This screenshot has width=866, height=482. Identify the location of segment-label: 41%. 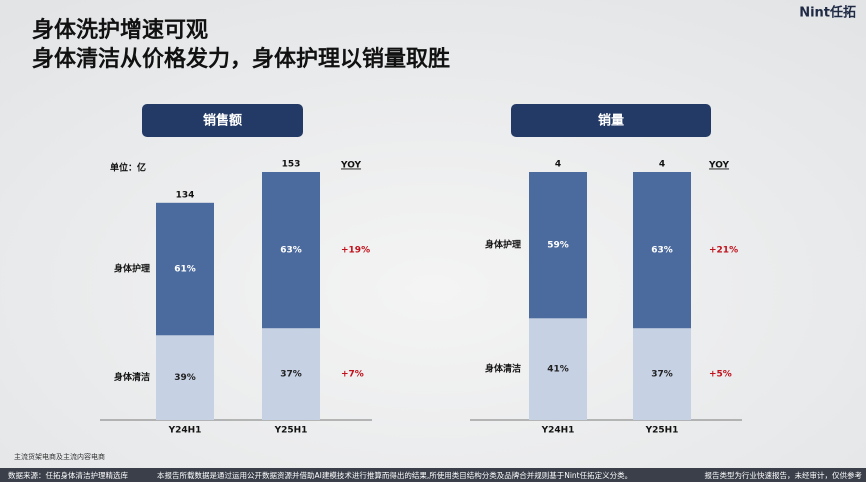
(558, 370).